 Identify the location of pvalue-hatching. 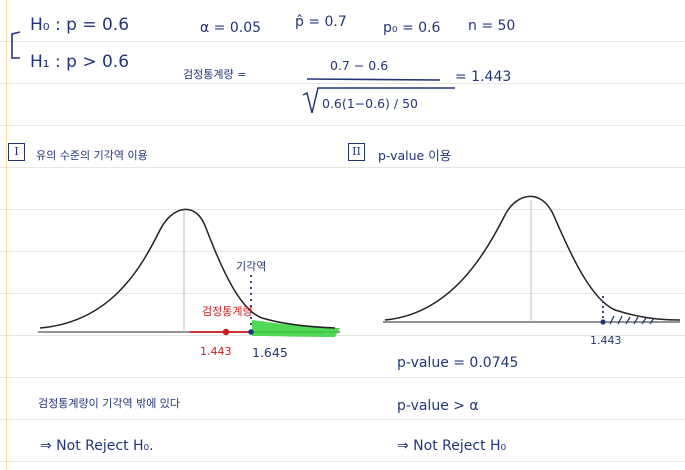
(632, 320).